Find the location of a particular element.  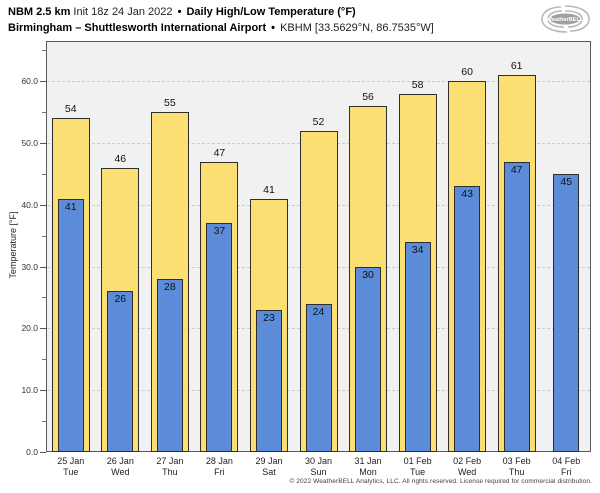

low-value-label: 28 is located at coordinates (170, 286).